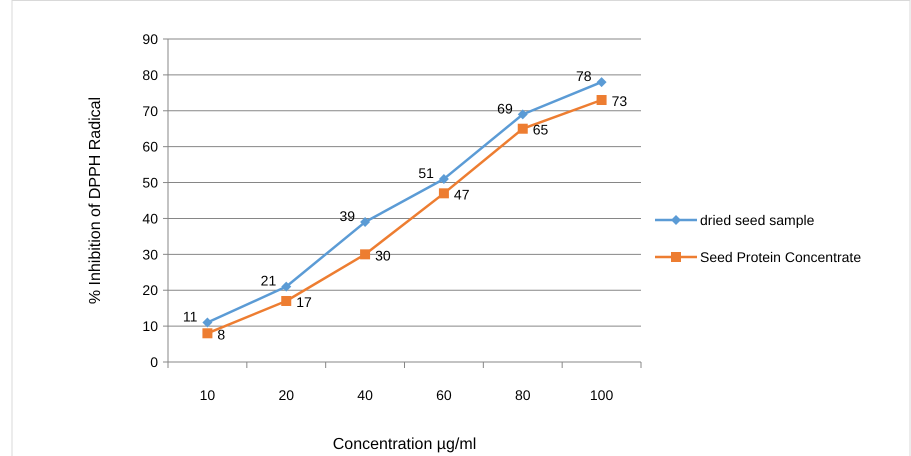 This screenshot has width=911, height=456. What do you see at coordinates (522, 395) in the screenshot?
I see `x-tick-label: 80` at bounding box center [522, 395].